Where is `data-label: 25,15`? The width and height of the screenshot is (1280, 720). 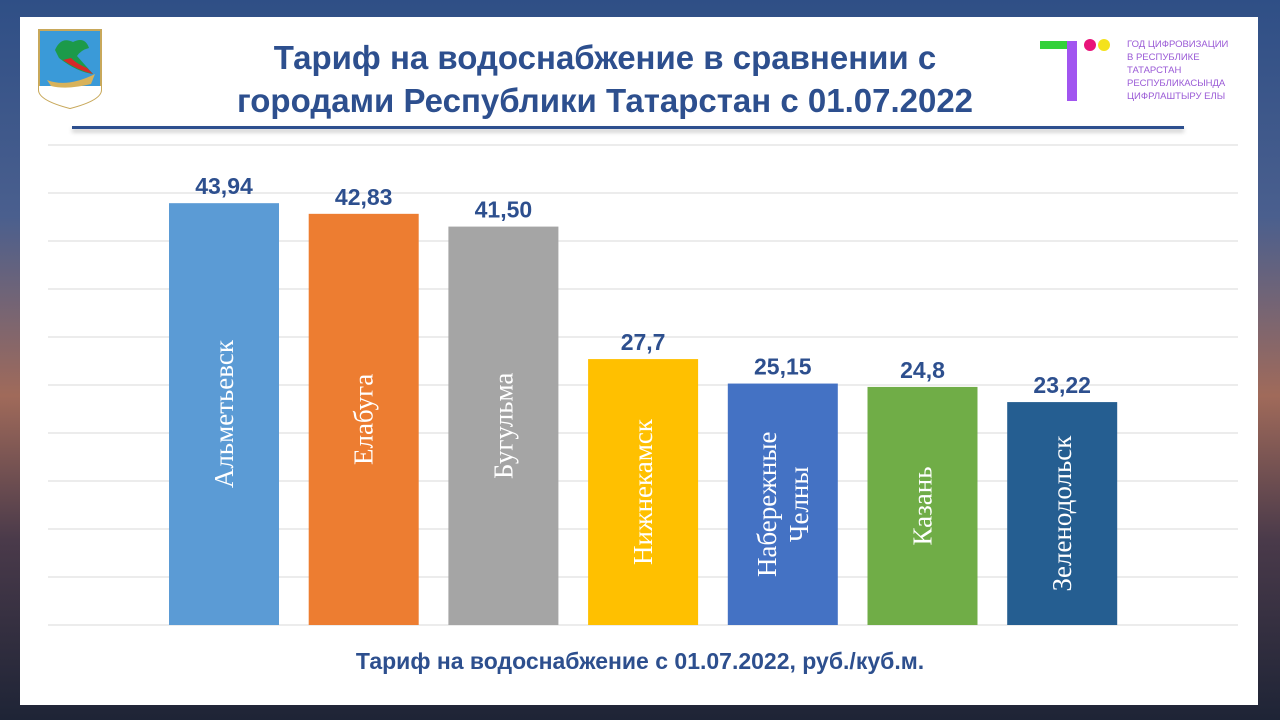
data-label: 25,15 is located at coordinates (783, 367).